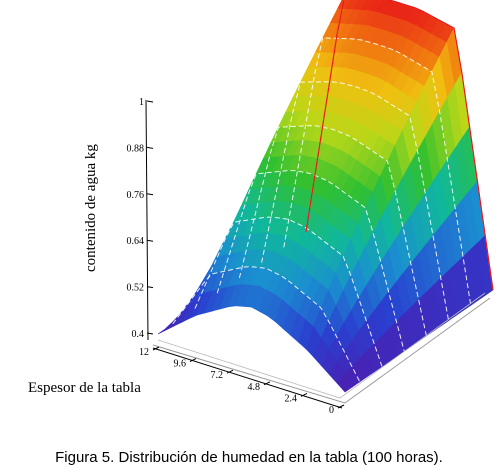 This screenshot has width=498, height=469. I want to click on z-axis, so click(147, 220).